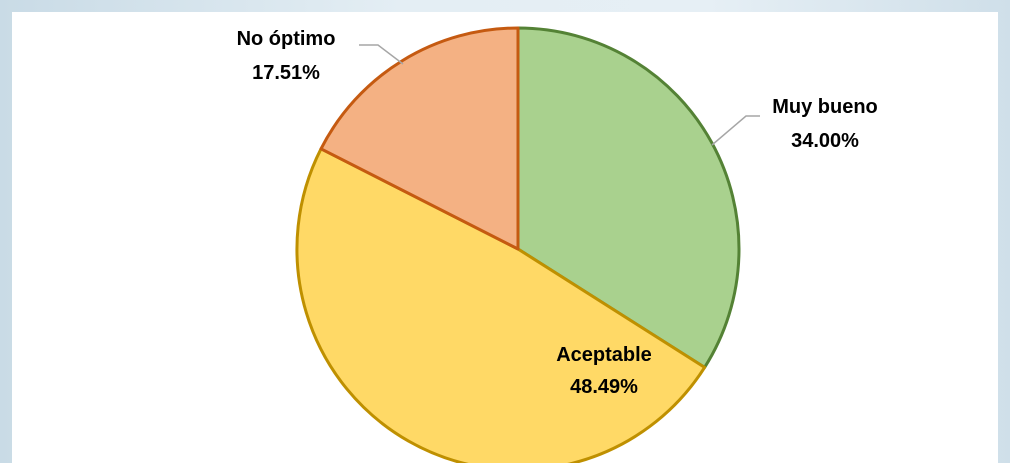  What do you see at coordinates (559, 95) in the screenshot?
I see `leader-lines` at bounding box center [559, 95].